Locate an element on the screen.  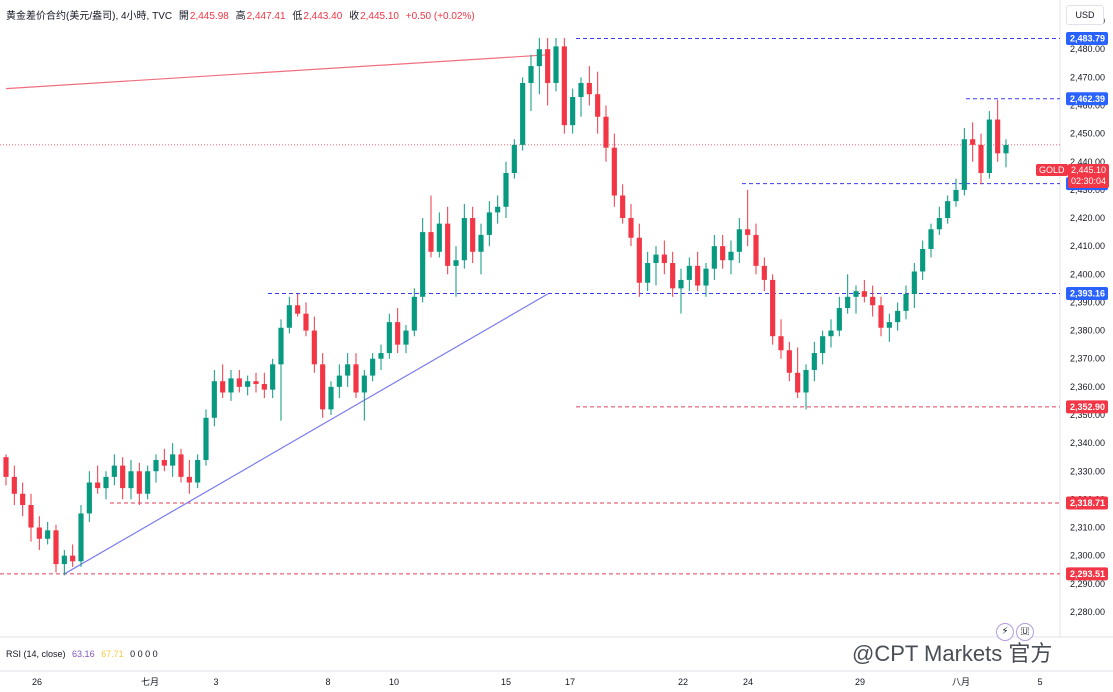
y-tick-label: 2,410.00 is located at coordinates (1087, 246).